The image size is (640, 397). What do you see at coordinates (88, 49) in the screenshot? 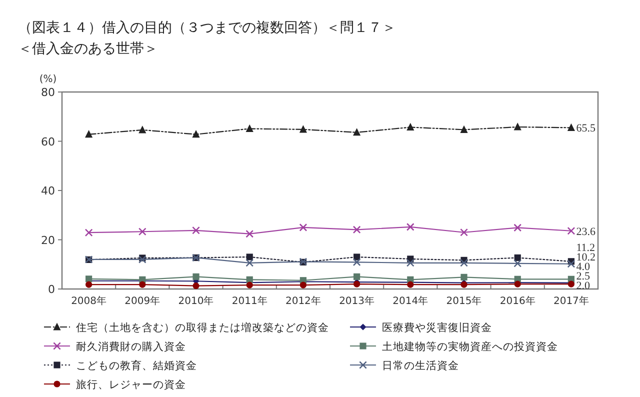
I see `chart-subtitle: ＜借入金のある世帯＞` at bounding box center [88, 49].